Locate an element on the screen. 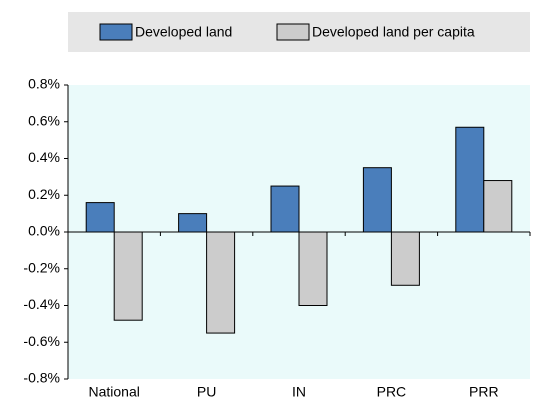 The width and height of the screenshot is (537, 407). x-tick-label: PRC is located at coordinates (392, 392).